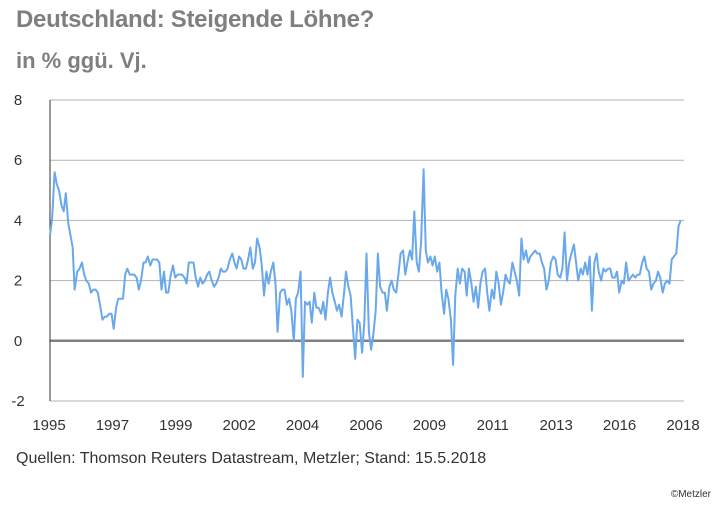 This screenshot has width=719, height=506. What do you see at coordinates (17, 251) in the screenshot?
I see `y-axis-ticks: -2 0 2 4 6 8` at bounding box center [17, 251].